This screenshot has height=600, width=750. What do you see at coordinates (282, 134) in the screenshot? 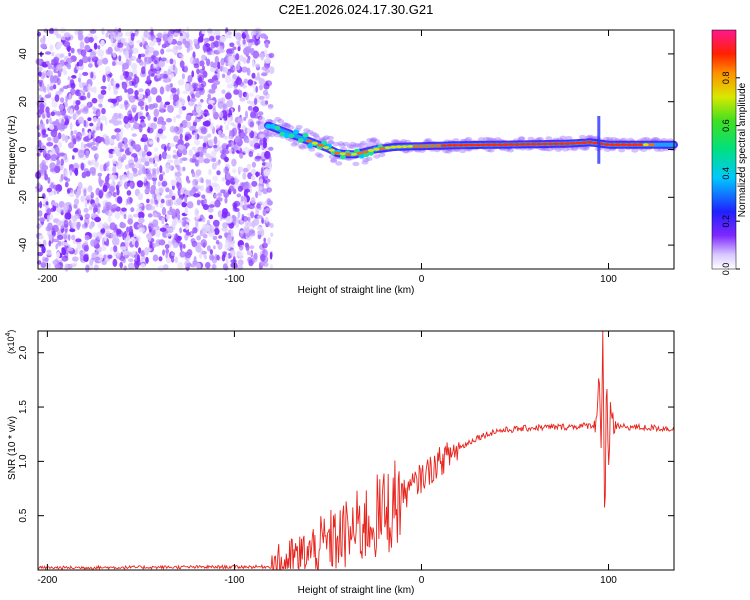
I see `trace-speckle` at bounding box center [282, 134].